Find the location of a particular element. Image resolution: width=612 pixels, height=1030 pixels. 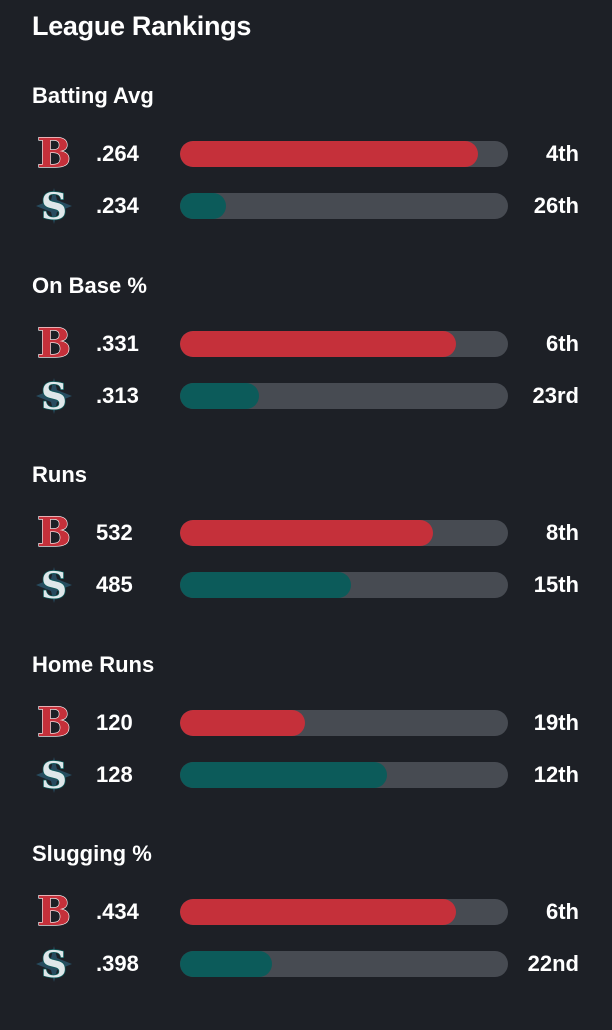

league-rank: 12th is located at coordinates (556, 774).